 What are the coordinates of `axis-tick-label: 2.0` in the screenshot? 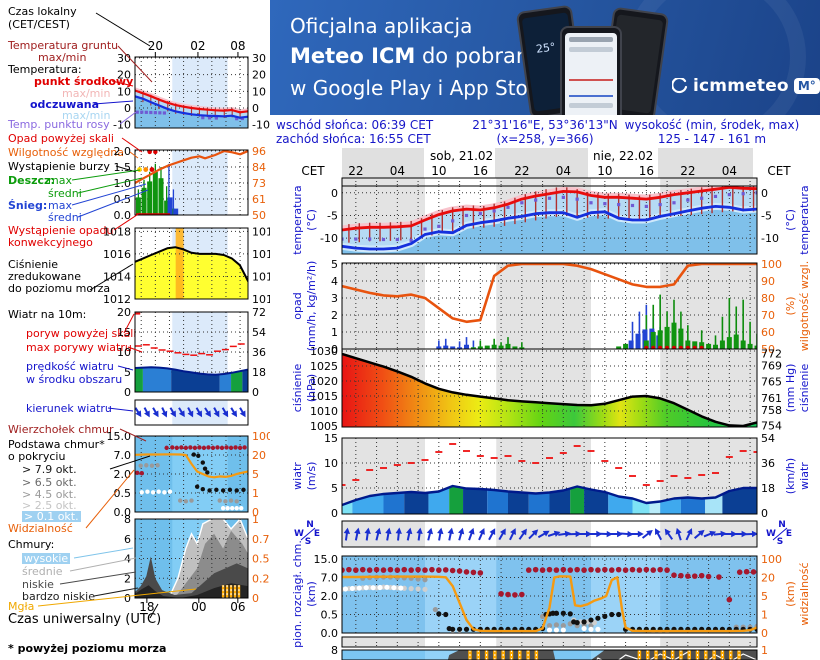 It's located at (123, 151).